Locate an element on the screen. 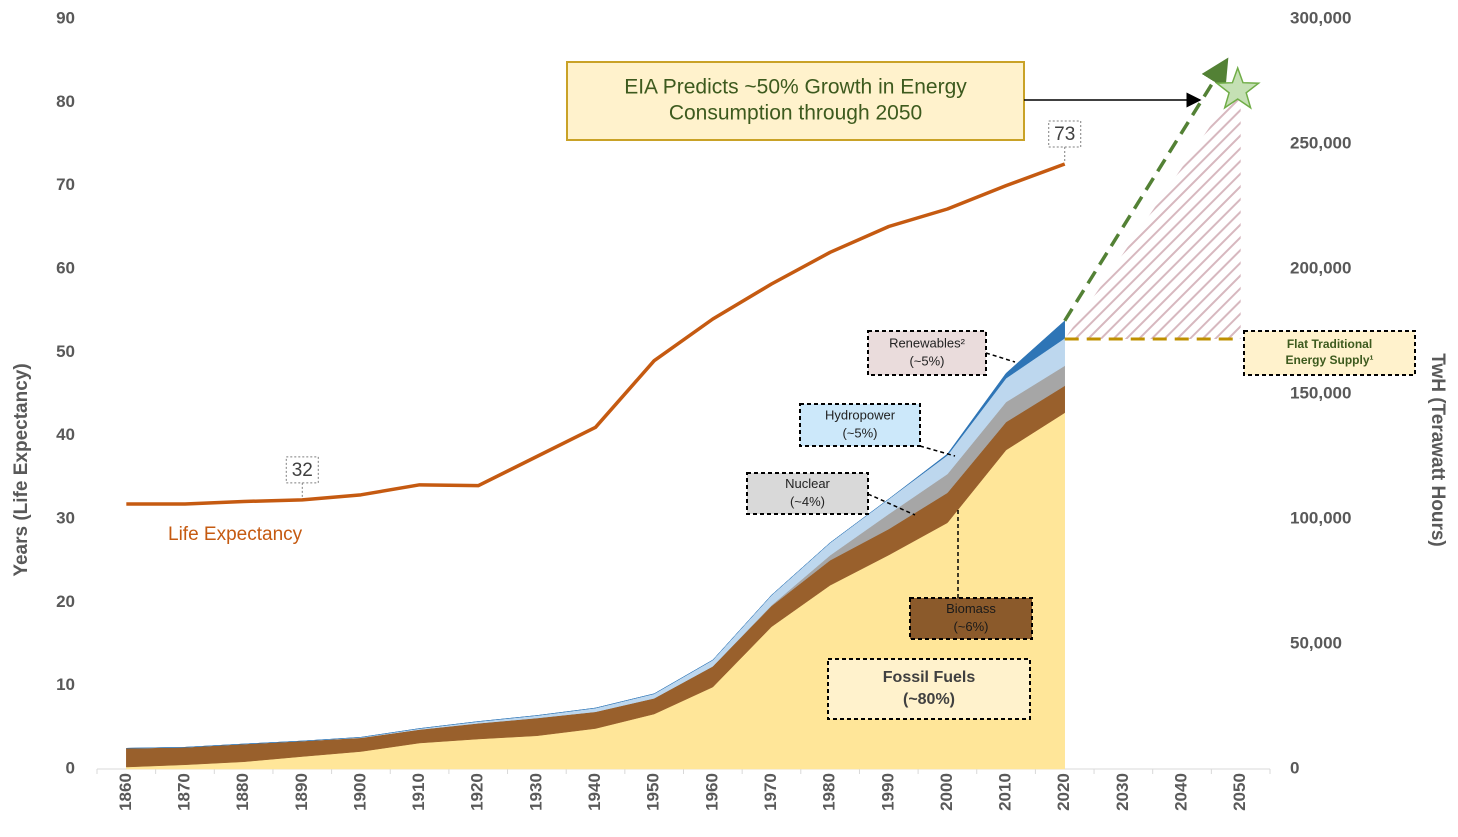 This screenshot has width=1458, height=837. point-label: 73 is located at coordinates (1064, 134).